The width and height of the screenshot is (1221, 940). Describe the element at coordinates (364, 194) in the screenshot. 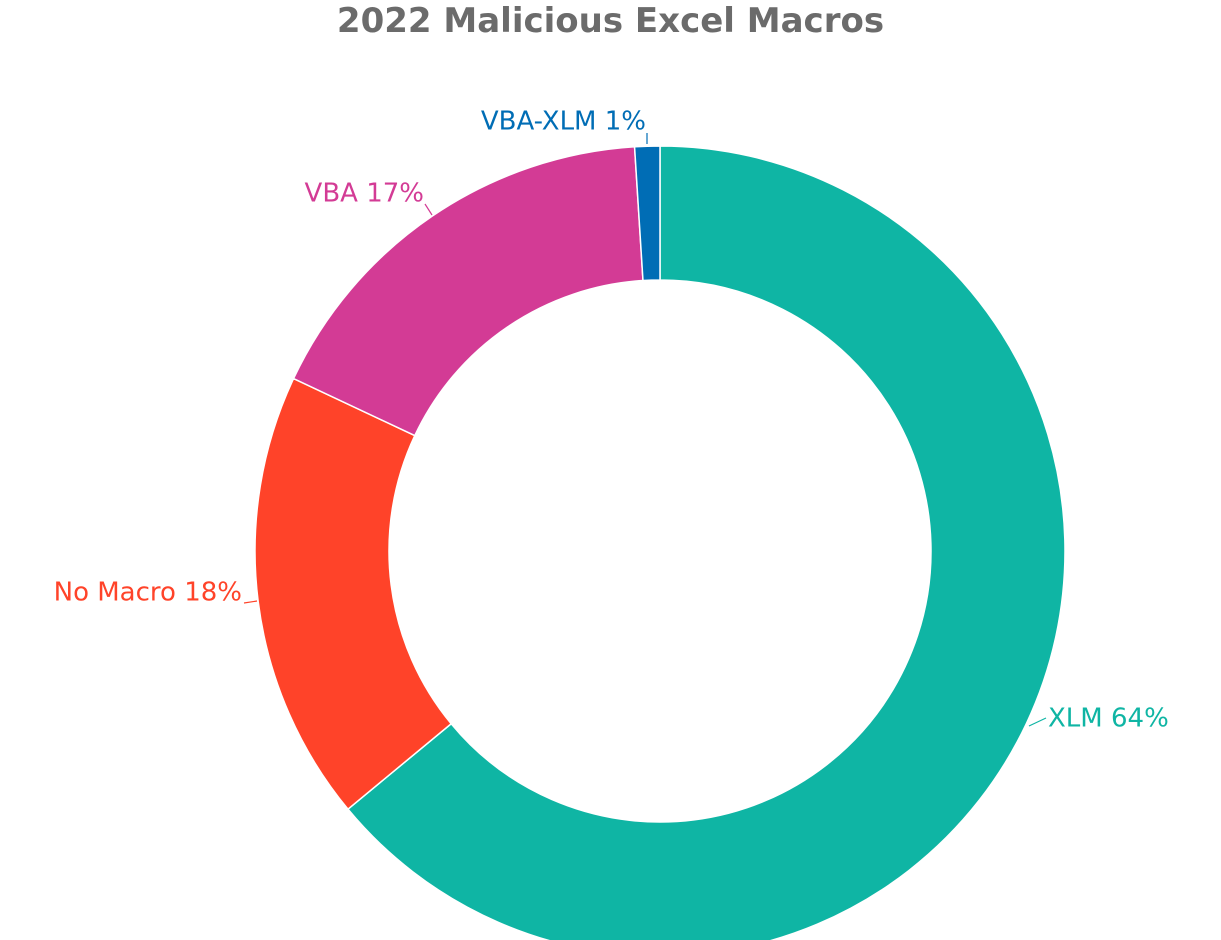

I see `slice-label-vba: VBA 17%` at that location.